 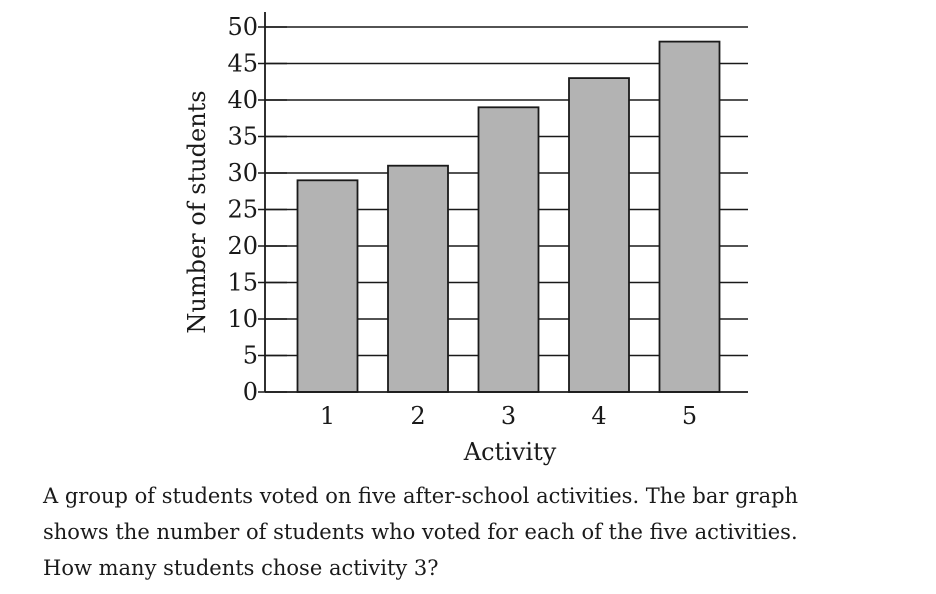 I want to click on x-axis-label: Activity, so click(x=510, y=452).